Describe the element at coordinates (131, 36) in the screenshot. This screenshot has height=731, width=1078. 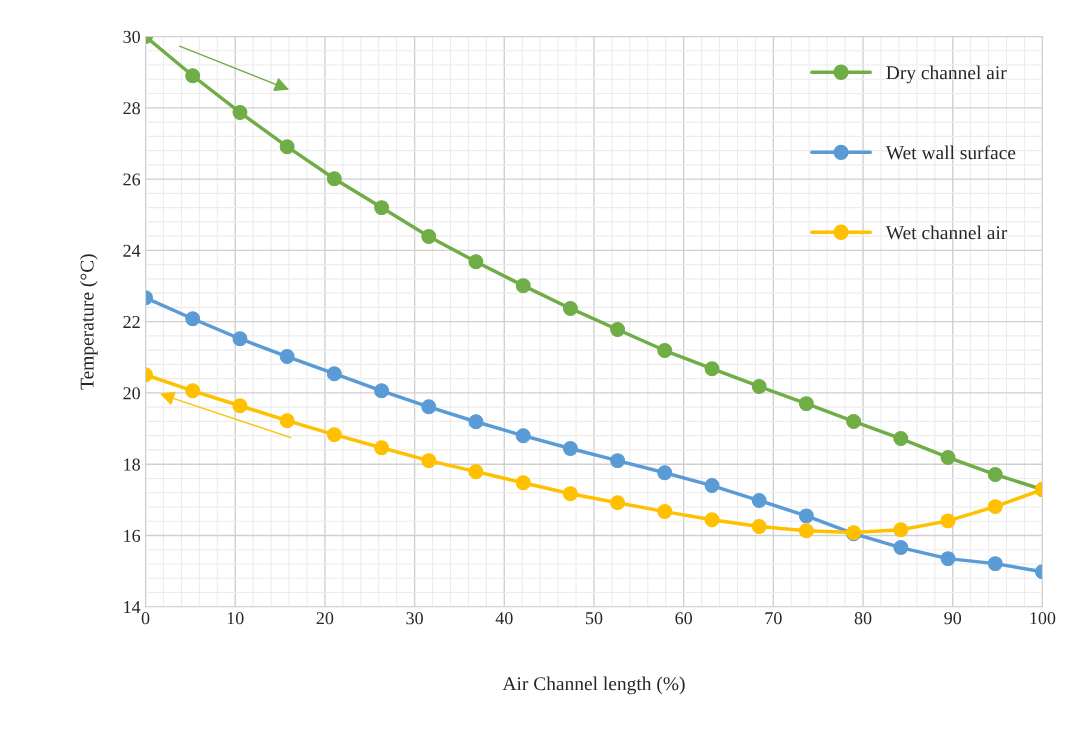
I see `y-tick-label: 30` at that location.